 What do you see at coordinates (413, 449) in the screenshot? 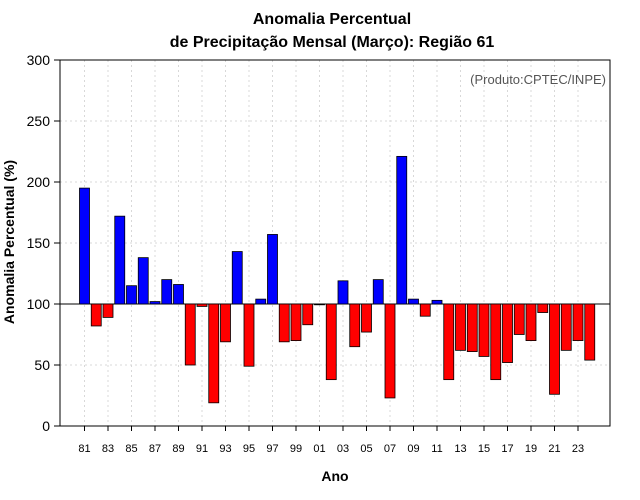
I see `x-tick-label-09: 09` at bounding box center [413, 449].